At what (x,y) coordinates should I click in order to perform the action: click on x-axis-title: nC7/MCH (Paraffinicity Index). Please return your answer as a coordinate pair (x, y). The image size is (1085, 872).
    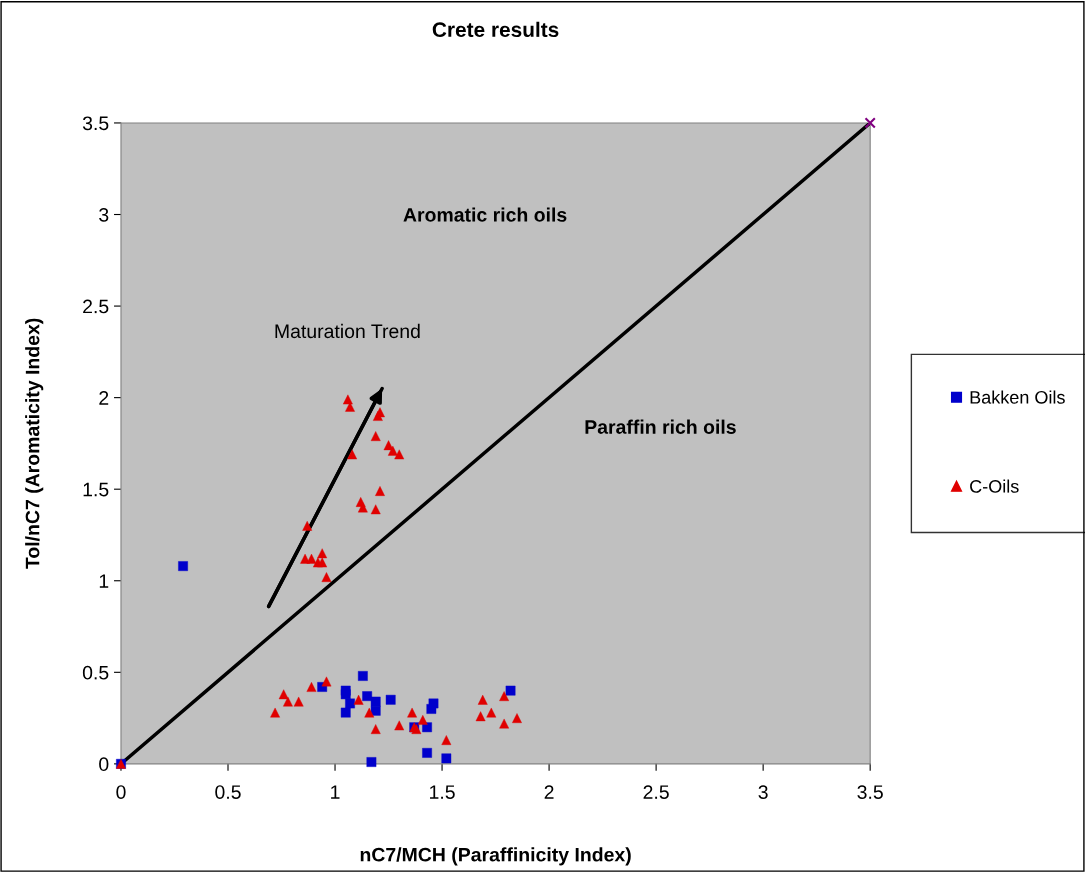
    Looking at the image, I should click on (495, 856).